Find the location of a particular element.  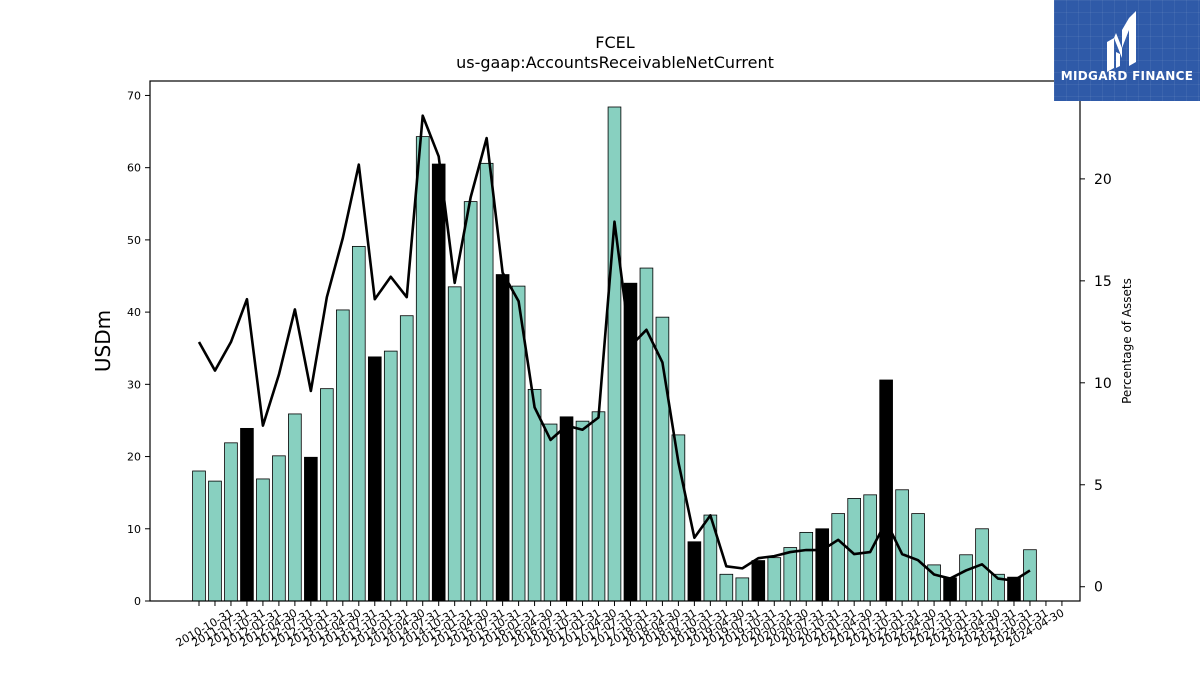

y2-tick-label: 0 is located at coordinates (1098, 588).